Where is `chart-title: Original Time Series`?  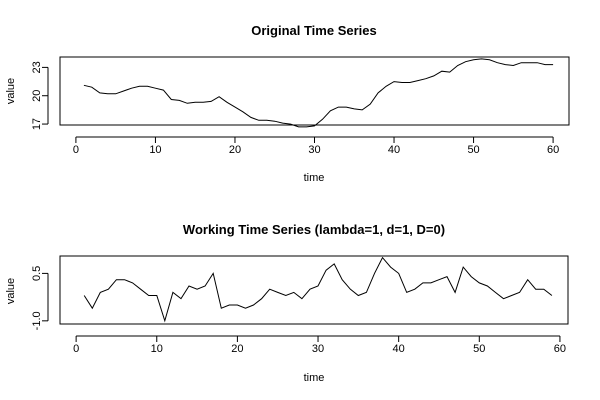
chart-title: Original Time Series is located at coordinates (313, 30).